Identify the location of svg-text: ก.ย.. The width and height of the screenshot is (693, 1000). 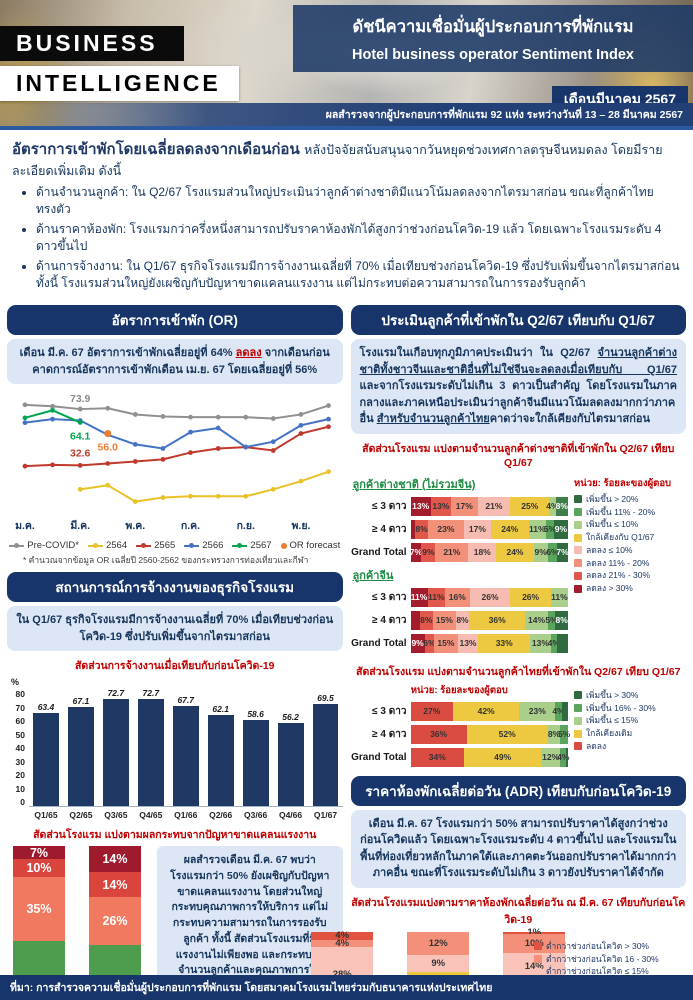
(246, 526).